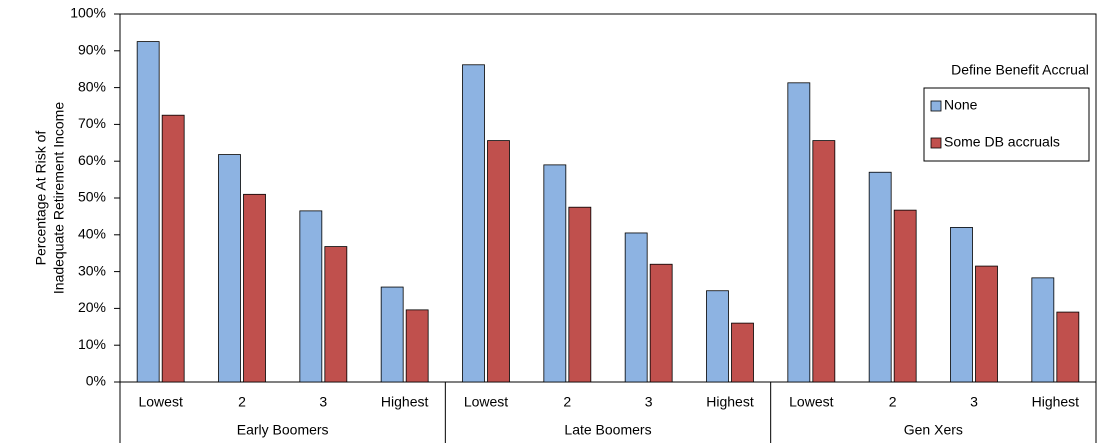  I want to click on group-label: Gen Xers, so click(933, 430).